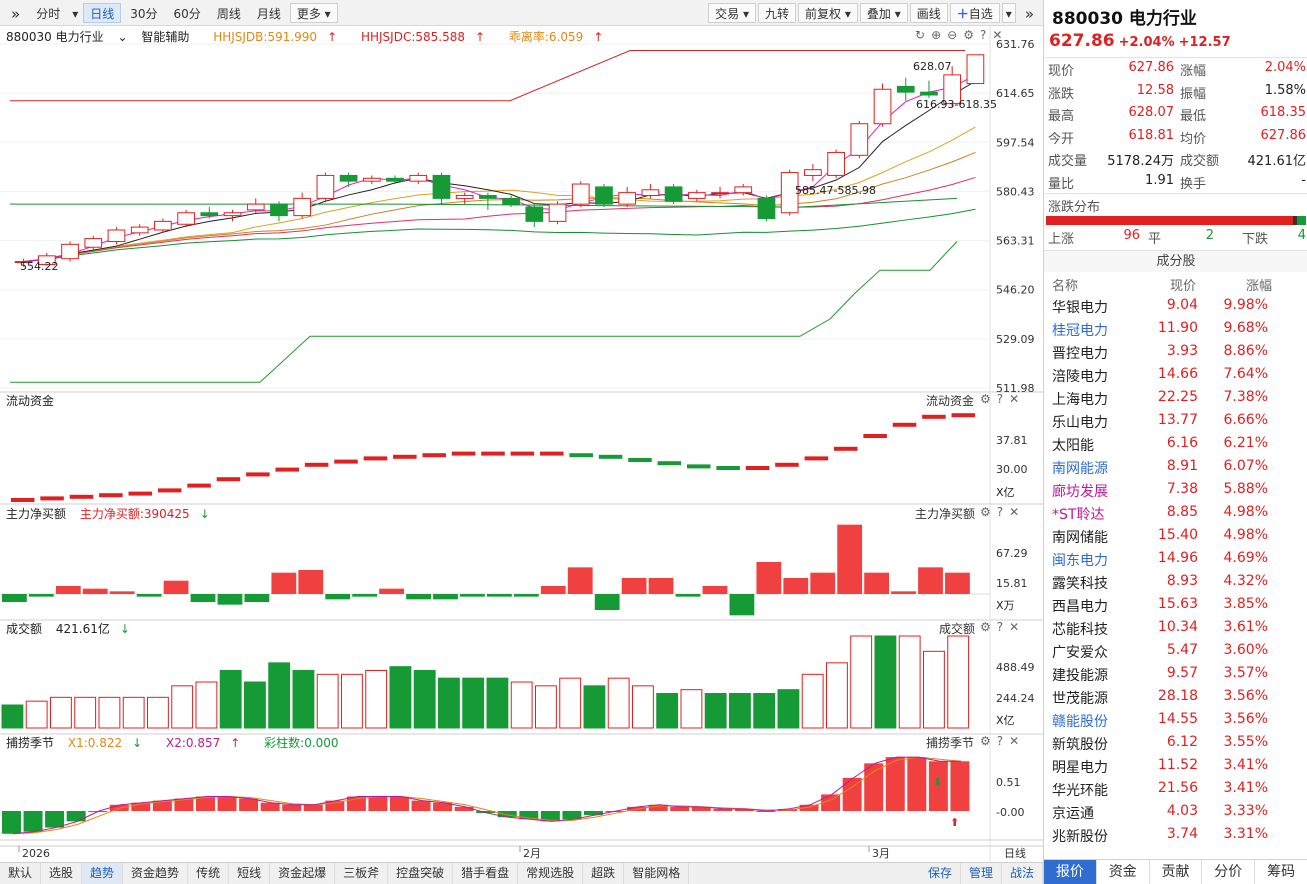 The height and width of the screenshot is (884, 1307). I want to click on minute-dropdown-icon: ▾, so click(75, 13).